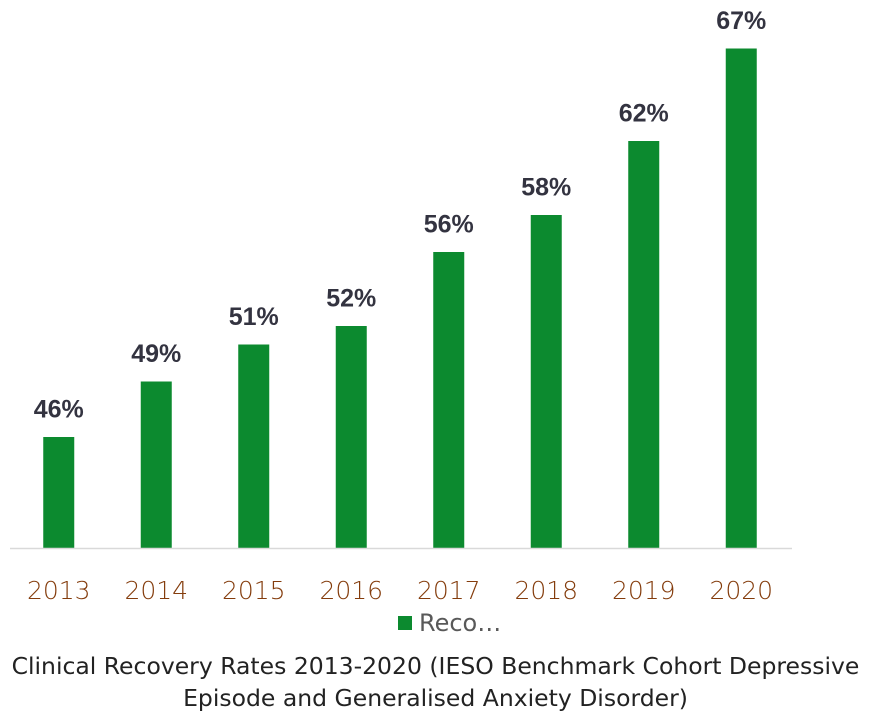 The height and width of the screenshot is (723, 871). What do you see at coordinates (59, 410) in the screenshot?
I see `data-label: 46%` at bounding box center [59, 410].